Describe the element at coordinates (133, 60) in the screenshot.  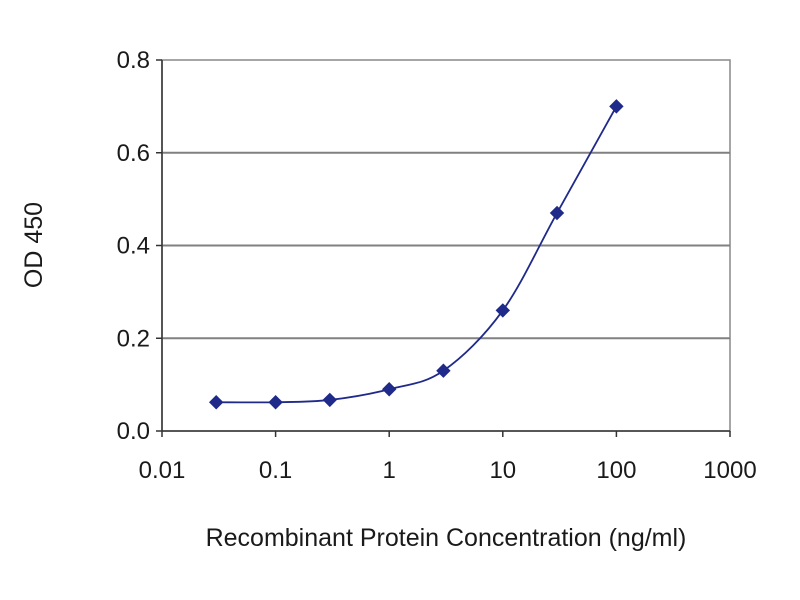
I see `y-tick-label: 0.8` at that location.